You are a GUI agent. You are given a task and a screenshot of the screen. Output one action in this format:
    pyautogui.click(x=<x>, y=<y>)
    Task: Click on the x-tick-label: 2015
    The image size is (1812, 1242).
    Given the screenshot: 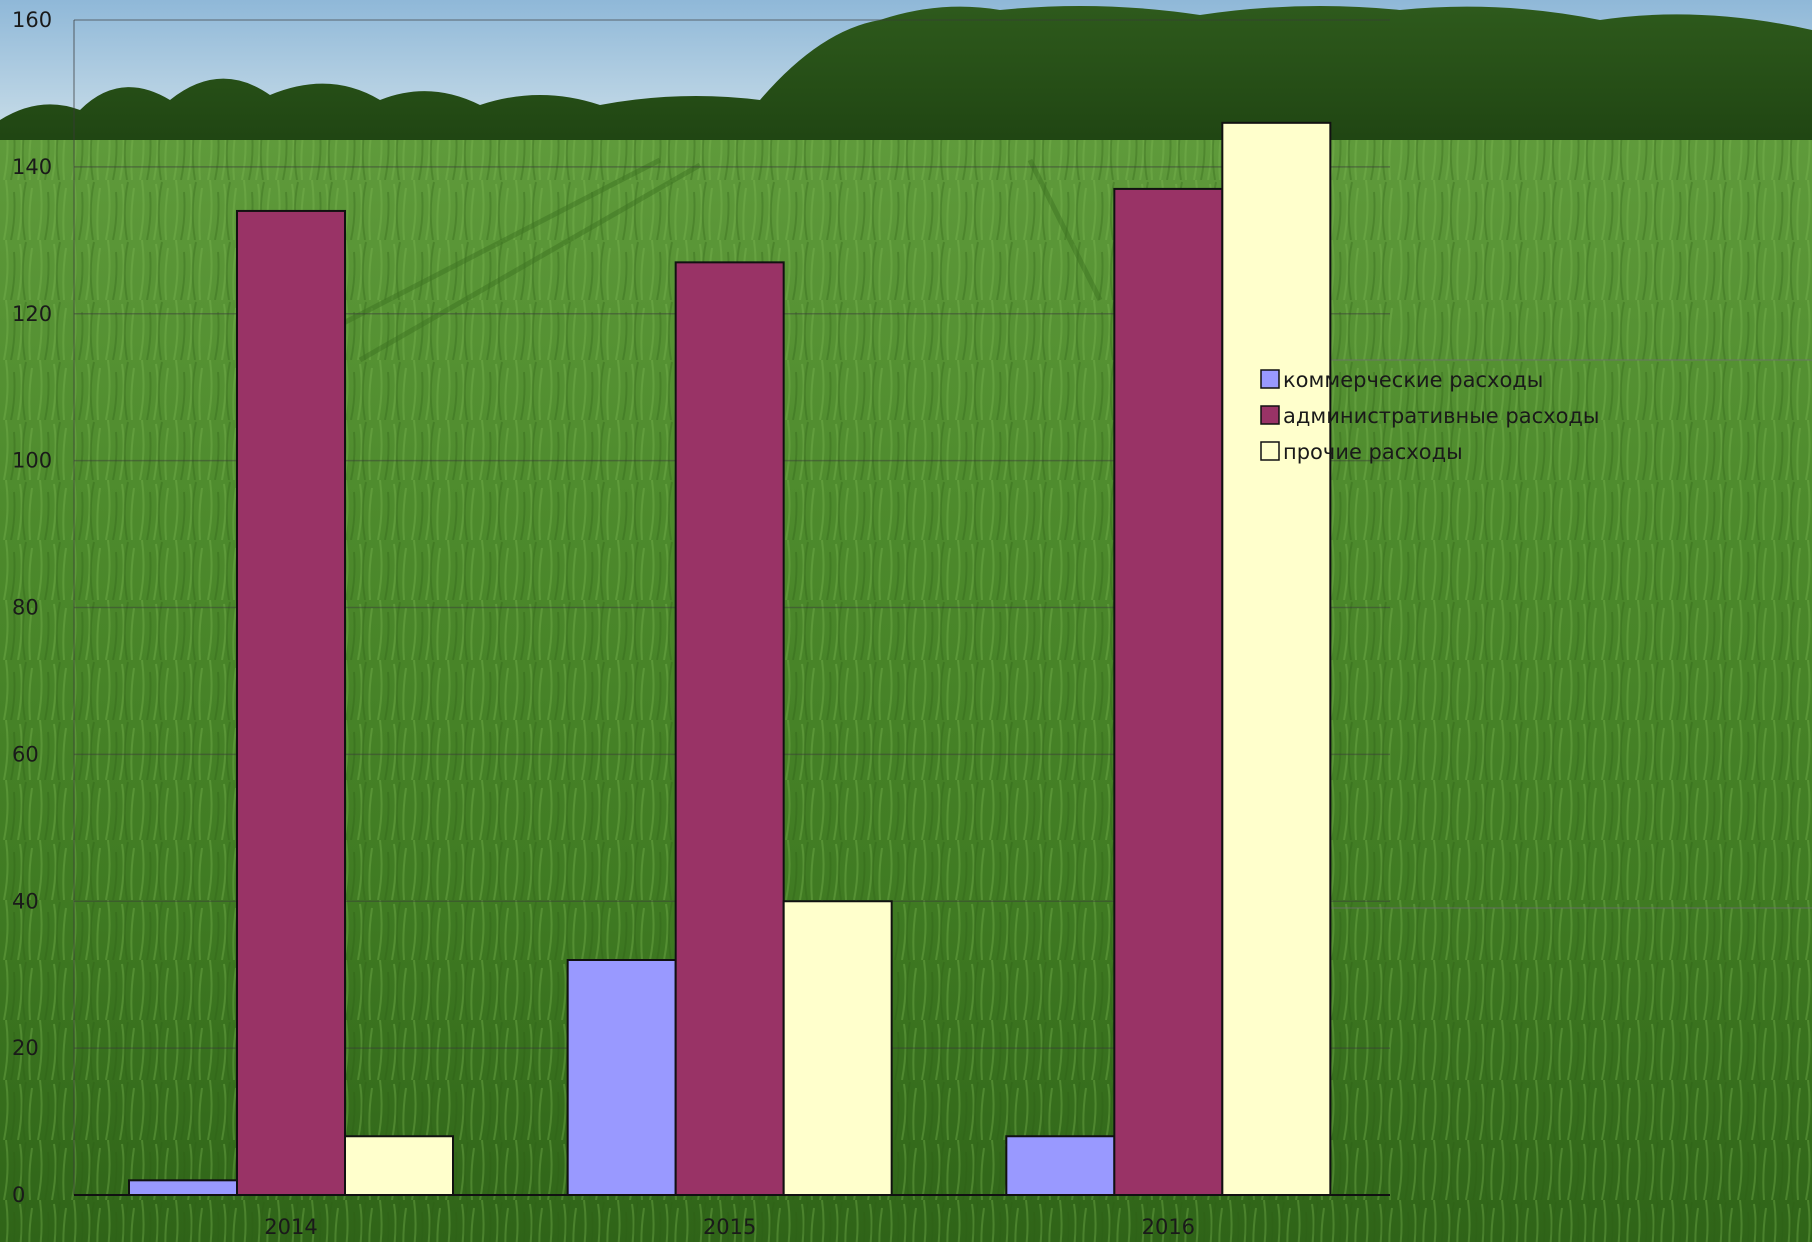 What is the action you would take?
    pyautogui.click(x=729, y=1227)
    